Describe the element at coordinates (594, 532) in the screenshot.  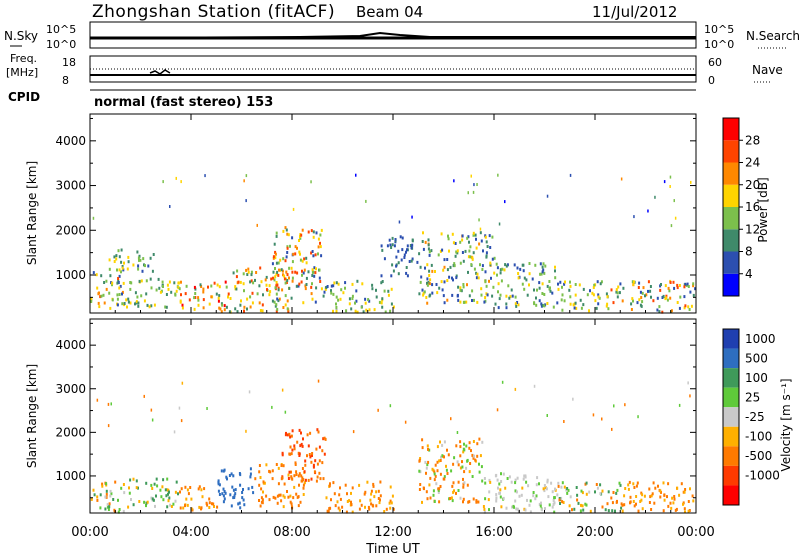
I see `x-tick-label: 20:00` at that location.